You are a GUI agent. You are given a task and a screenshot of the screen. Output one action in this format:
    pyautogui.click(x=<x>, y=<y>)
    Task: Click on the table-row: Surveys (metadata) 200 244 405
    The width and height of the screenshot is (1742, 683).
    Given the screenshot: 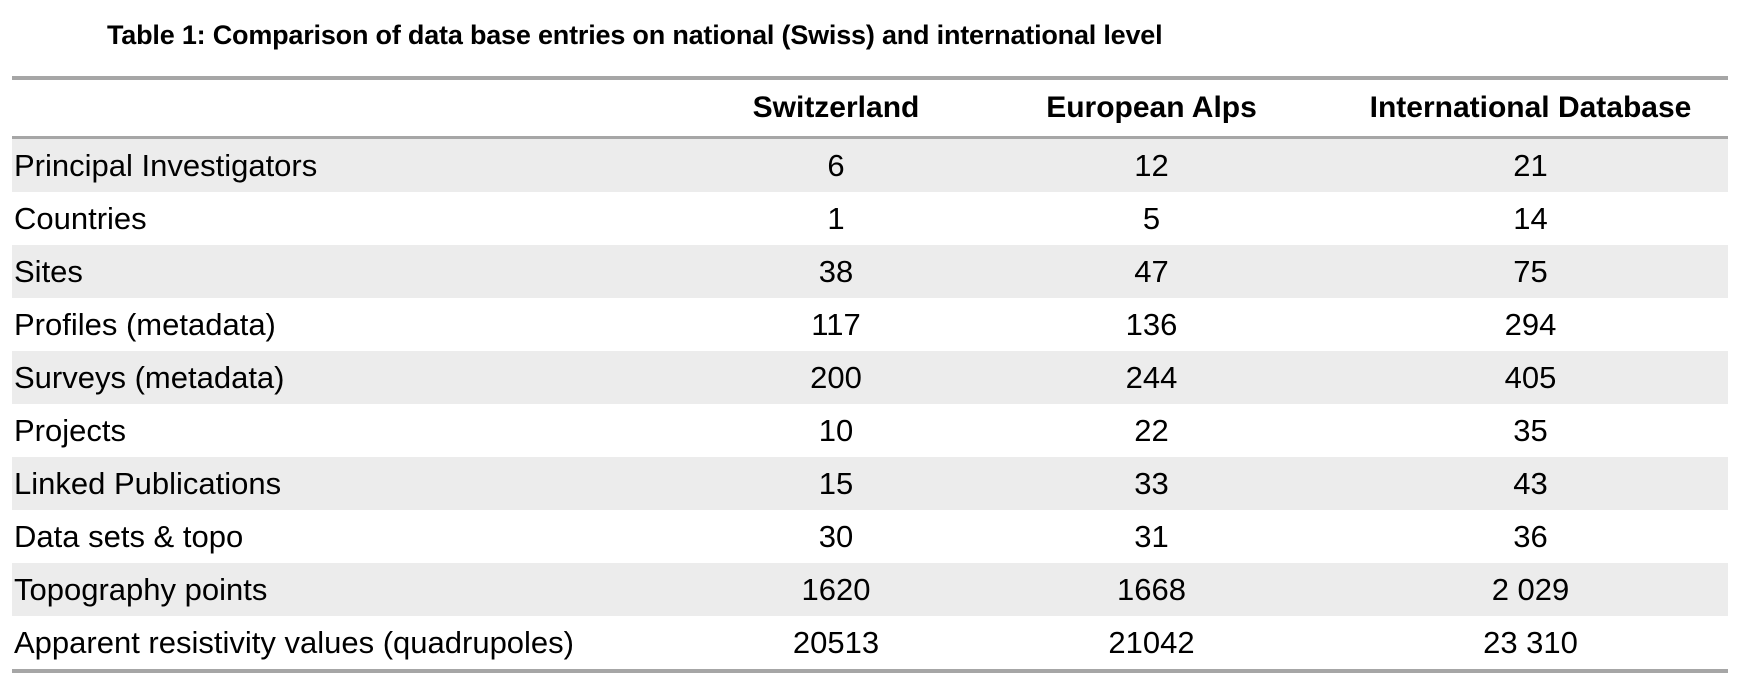 What is the action you would take?
    pyautogui.click(x=870, y=377)
    